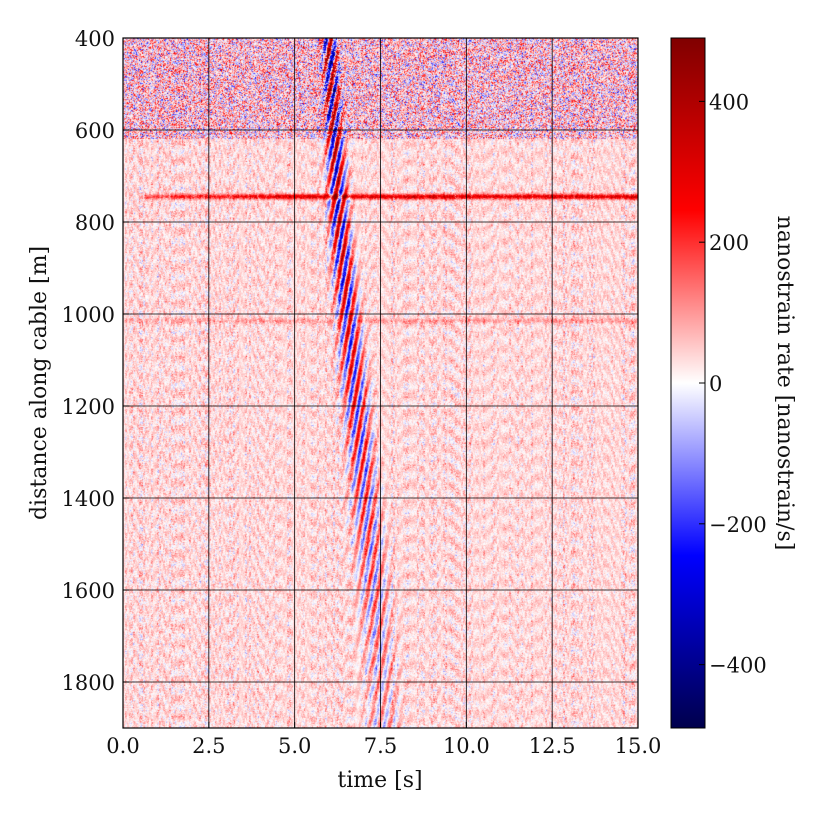  Describe the element at coordinates (294, 746) in the screenshot. I see `x-tick-label: 5.0` at that location.